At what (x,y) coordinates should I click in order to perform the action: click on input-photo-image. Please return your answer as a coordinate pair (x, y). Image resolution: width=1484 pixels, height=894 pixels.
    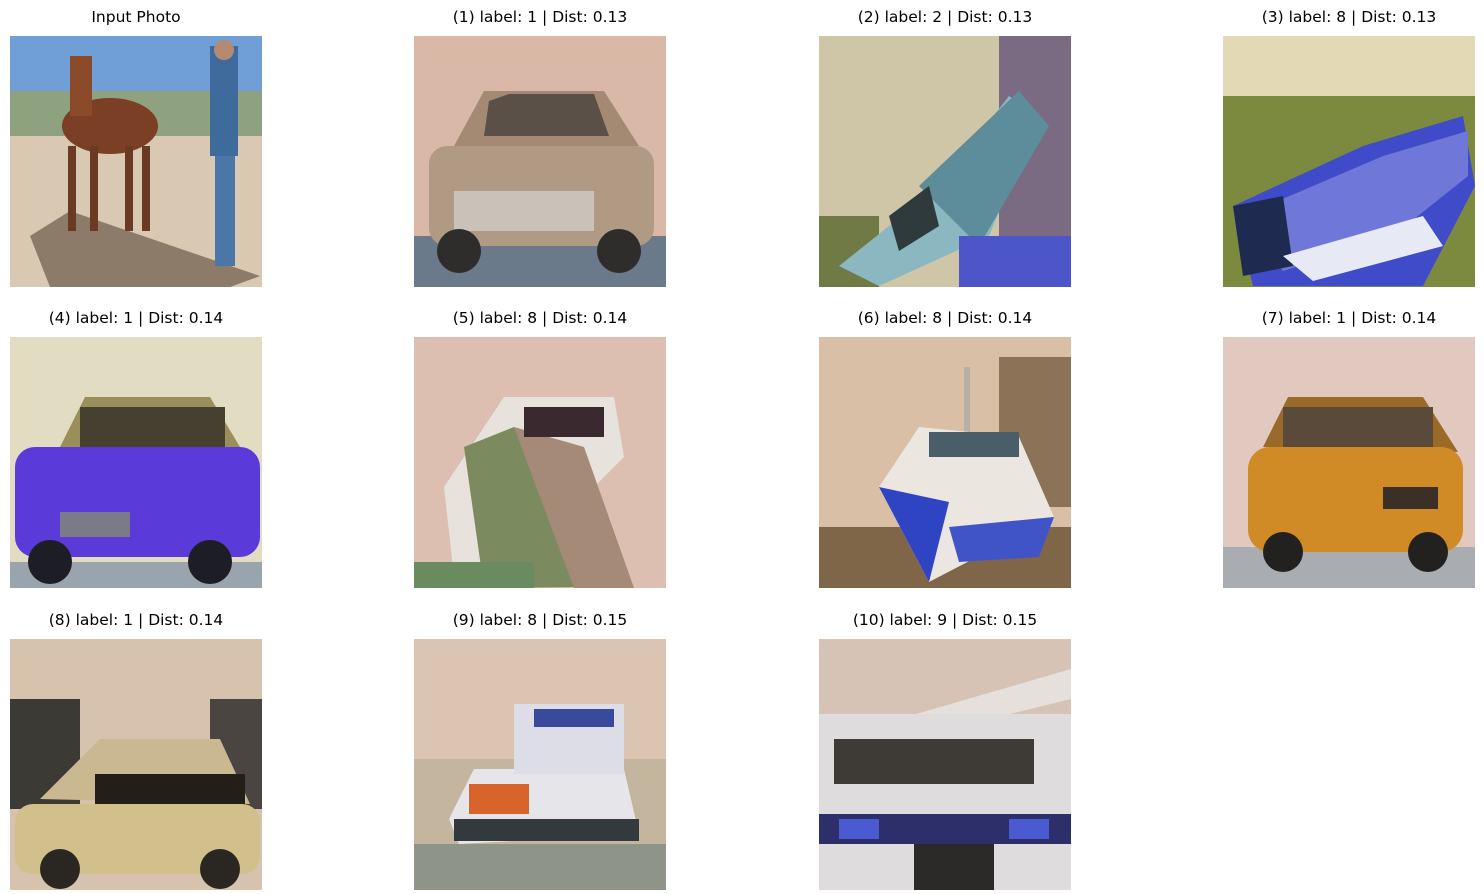
    Looking at the image, I should click on (136, 161).